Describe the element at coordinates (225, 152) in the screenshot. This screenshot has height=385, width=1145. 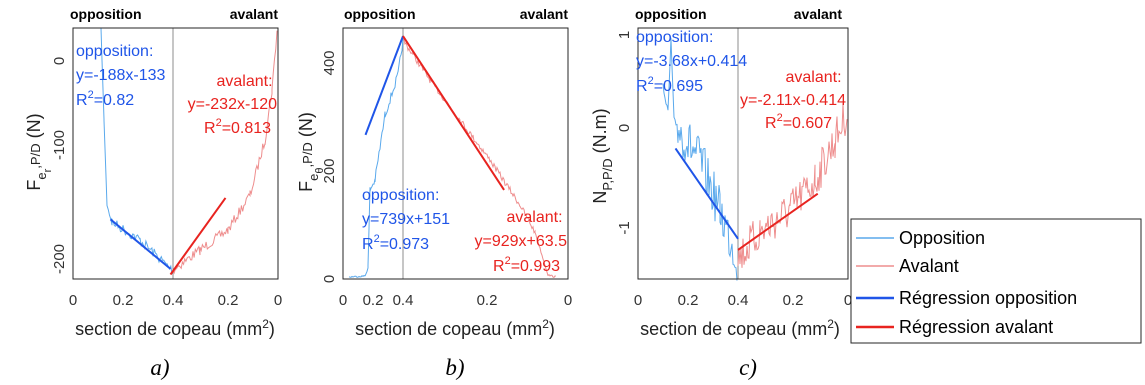
I see `panel-a-avalant-raw-line` at that location.